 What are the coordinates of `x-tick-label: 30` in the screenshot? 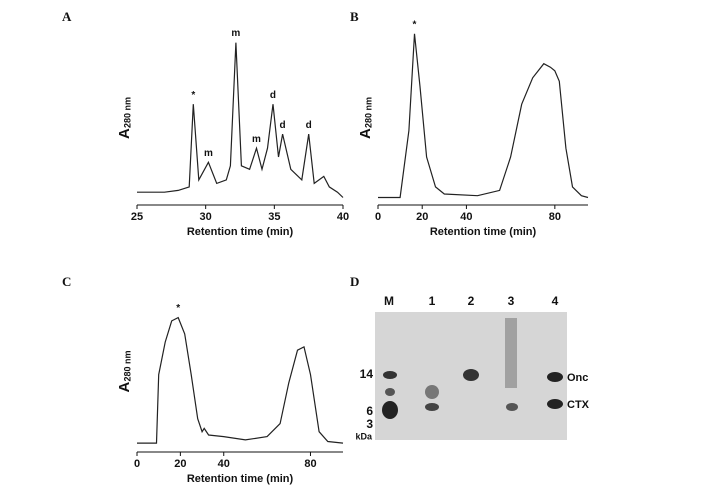 It's located at (206, 217).